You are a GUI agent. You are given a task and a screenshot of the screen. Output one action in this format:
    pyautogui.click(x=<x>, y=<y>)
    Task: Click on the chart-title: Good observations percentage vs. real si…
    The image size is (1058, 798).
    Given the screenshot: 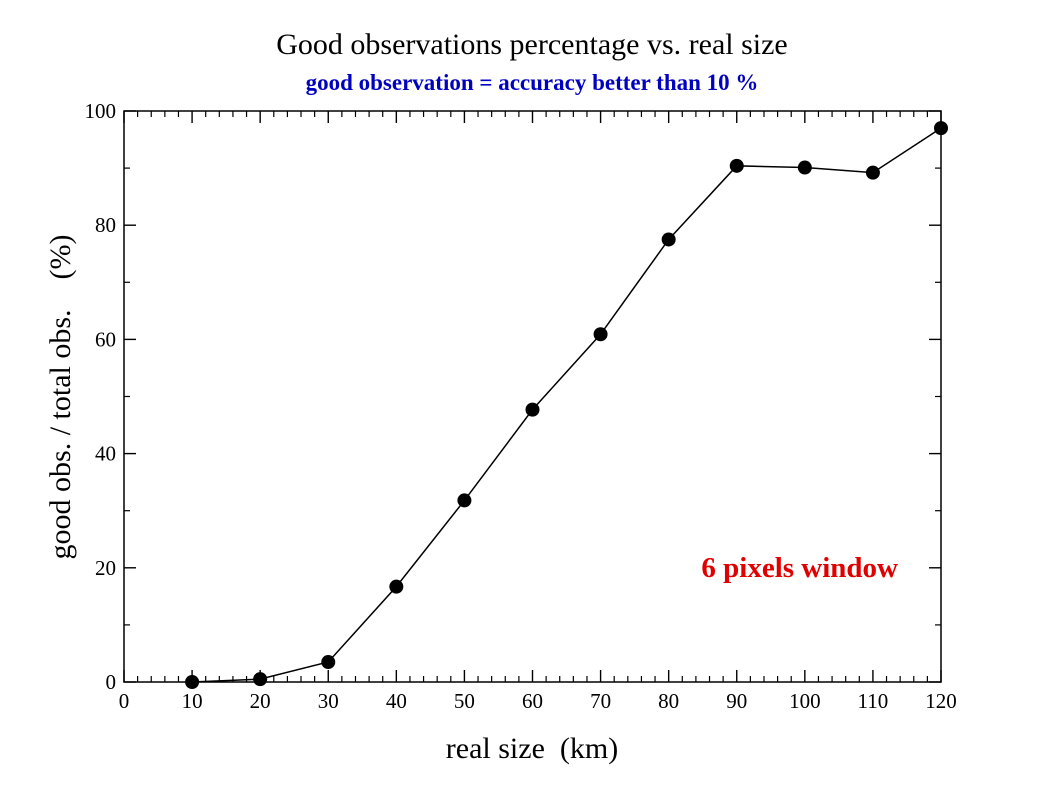 What is the action you would take?
    pyautogui.click(x=531, y=44)
    